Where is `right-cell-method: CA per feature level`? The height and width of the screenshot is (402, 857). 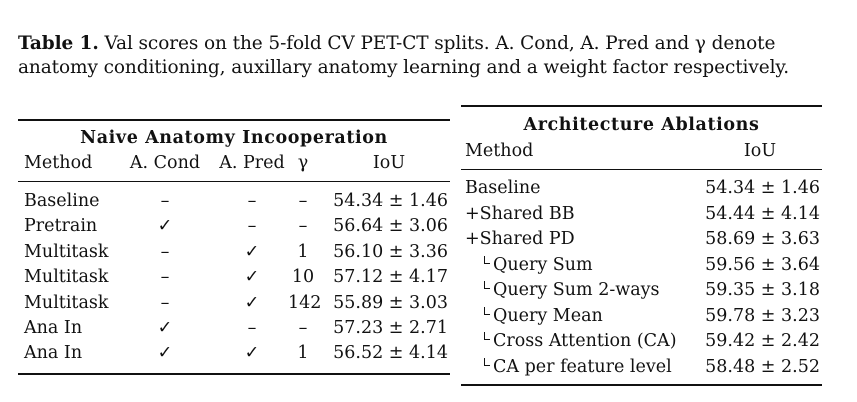
right-cell-method: CA per feature level is located at coordinates (578, 367).